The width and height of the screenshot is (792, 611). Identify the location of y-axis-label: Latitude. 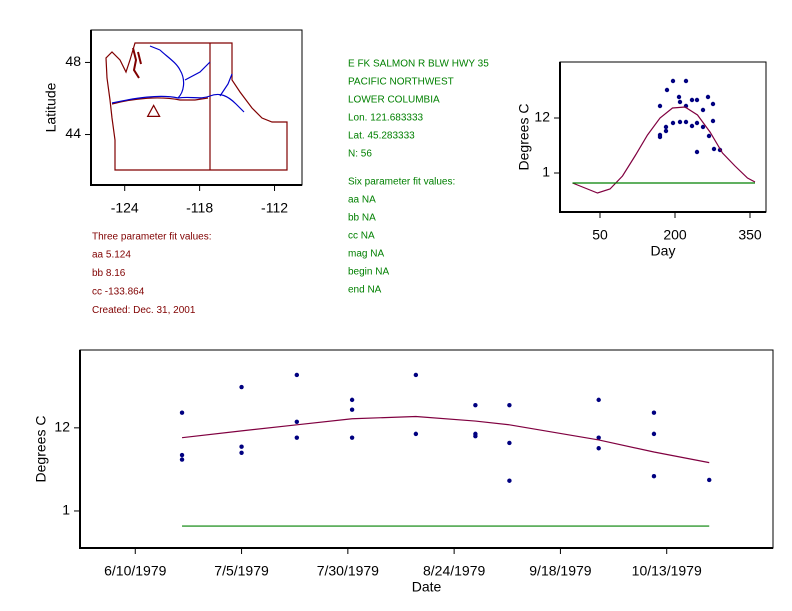
(51, 107).